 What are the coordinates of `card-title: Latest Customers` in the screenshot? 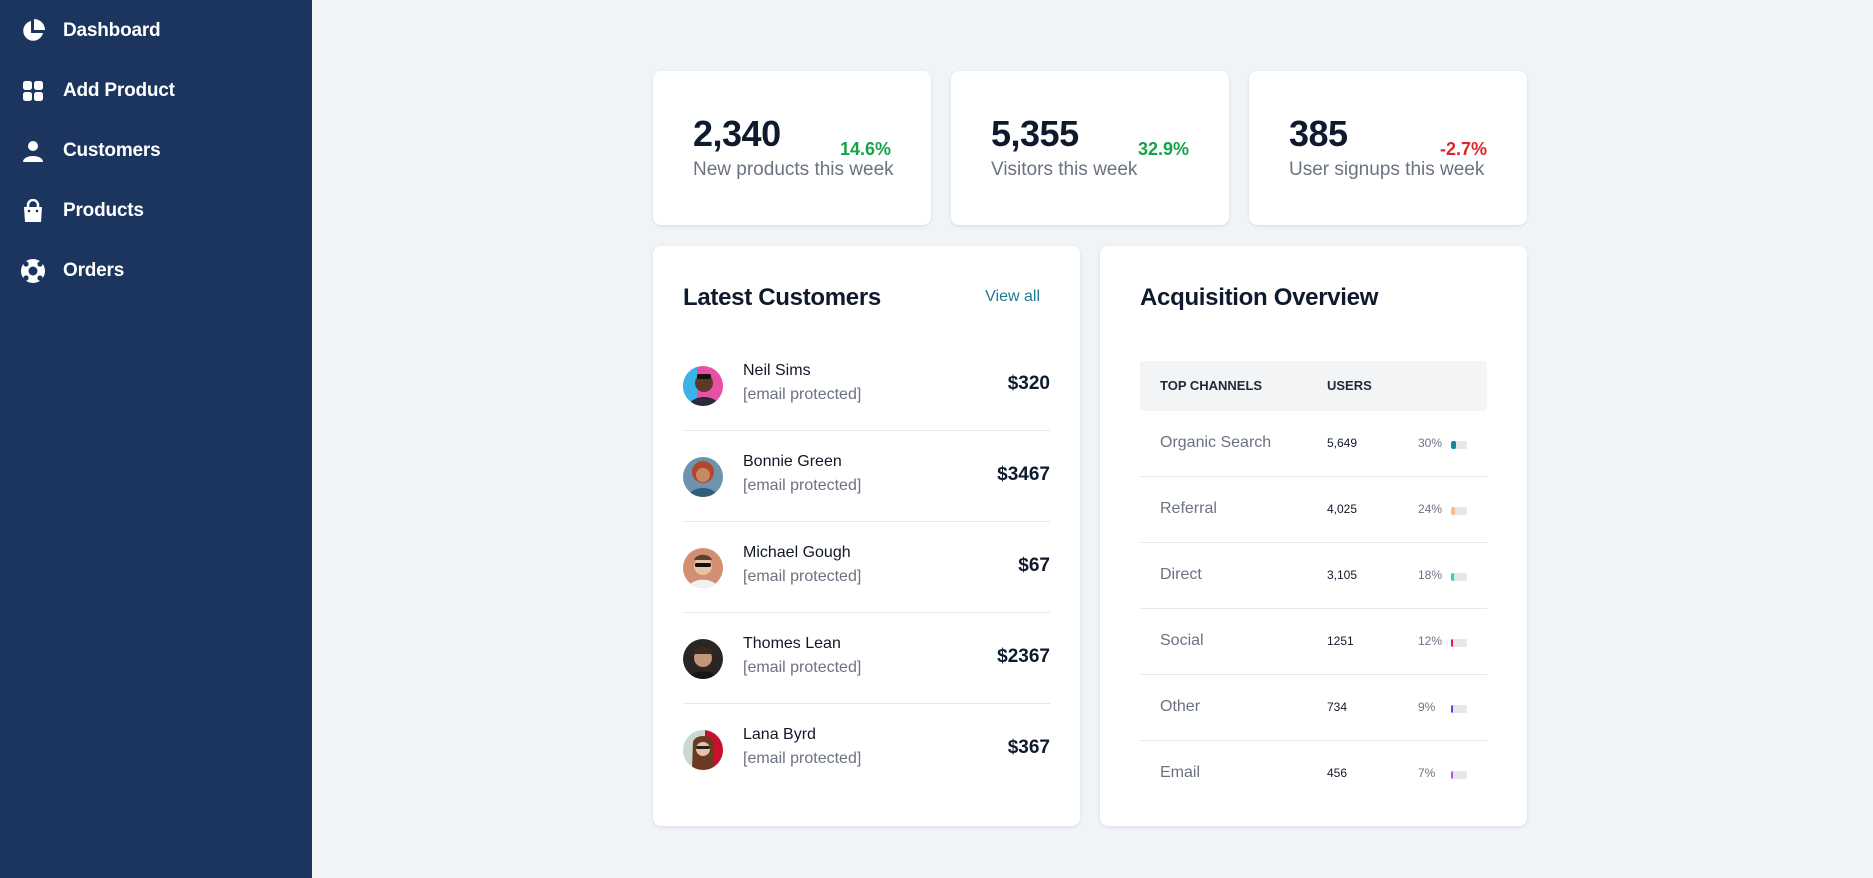 It's located at (782, 297).